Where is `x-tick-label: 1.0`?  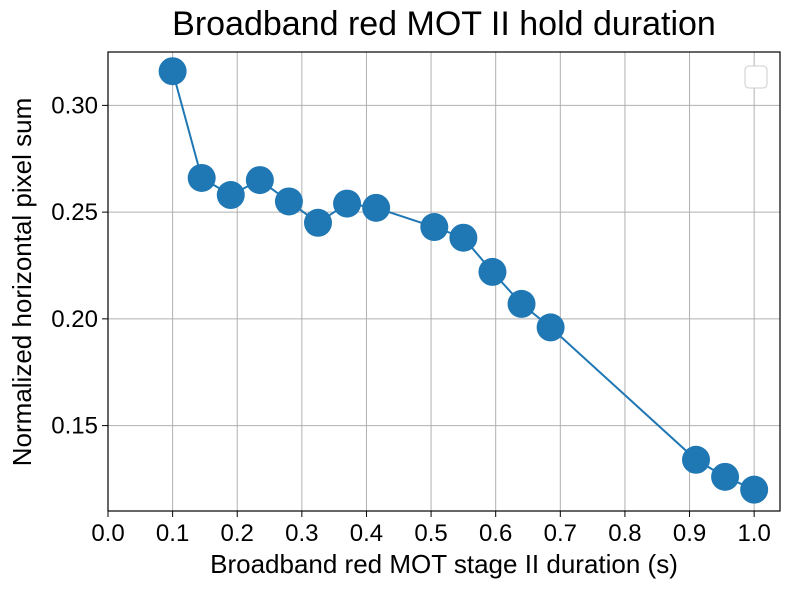 x-tick-label: 1.0 is located at coordinates (753, 533).